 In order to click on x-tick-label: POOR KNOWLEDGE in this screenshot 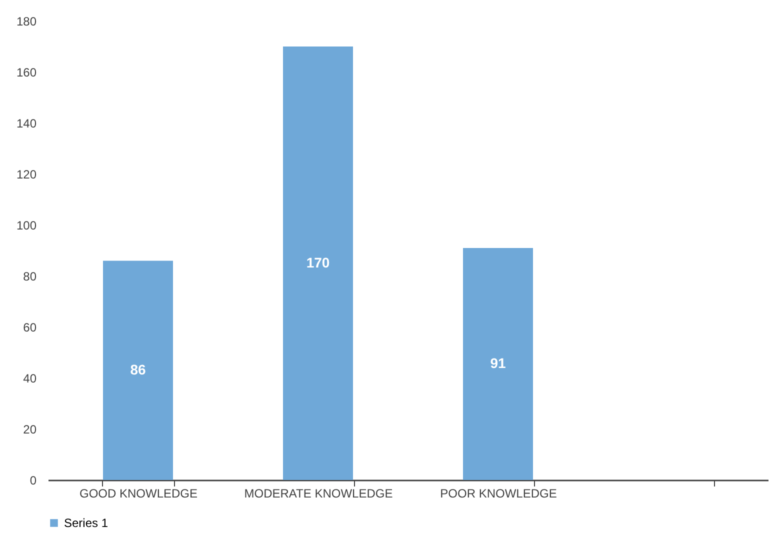, I will do `click(498, 493)`.